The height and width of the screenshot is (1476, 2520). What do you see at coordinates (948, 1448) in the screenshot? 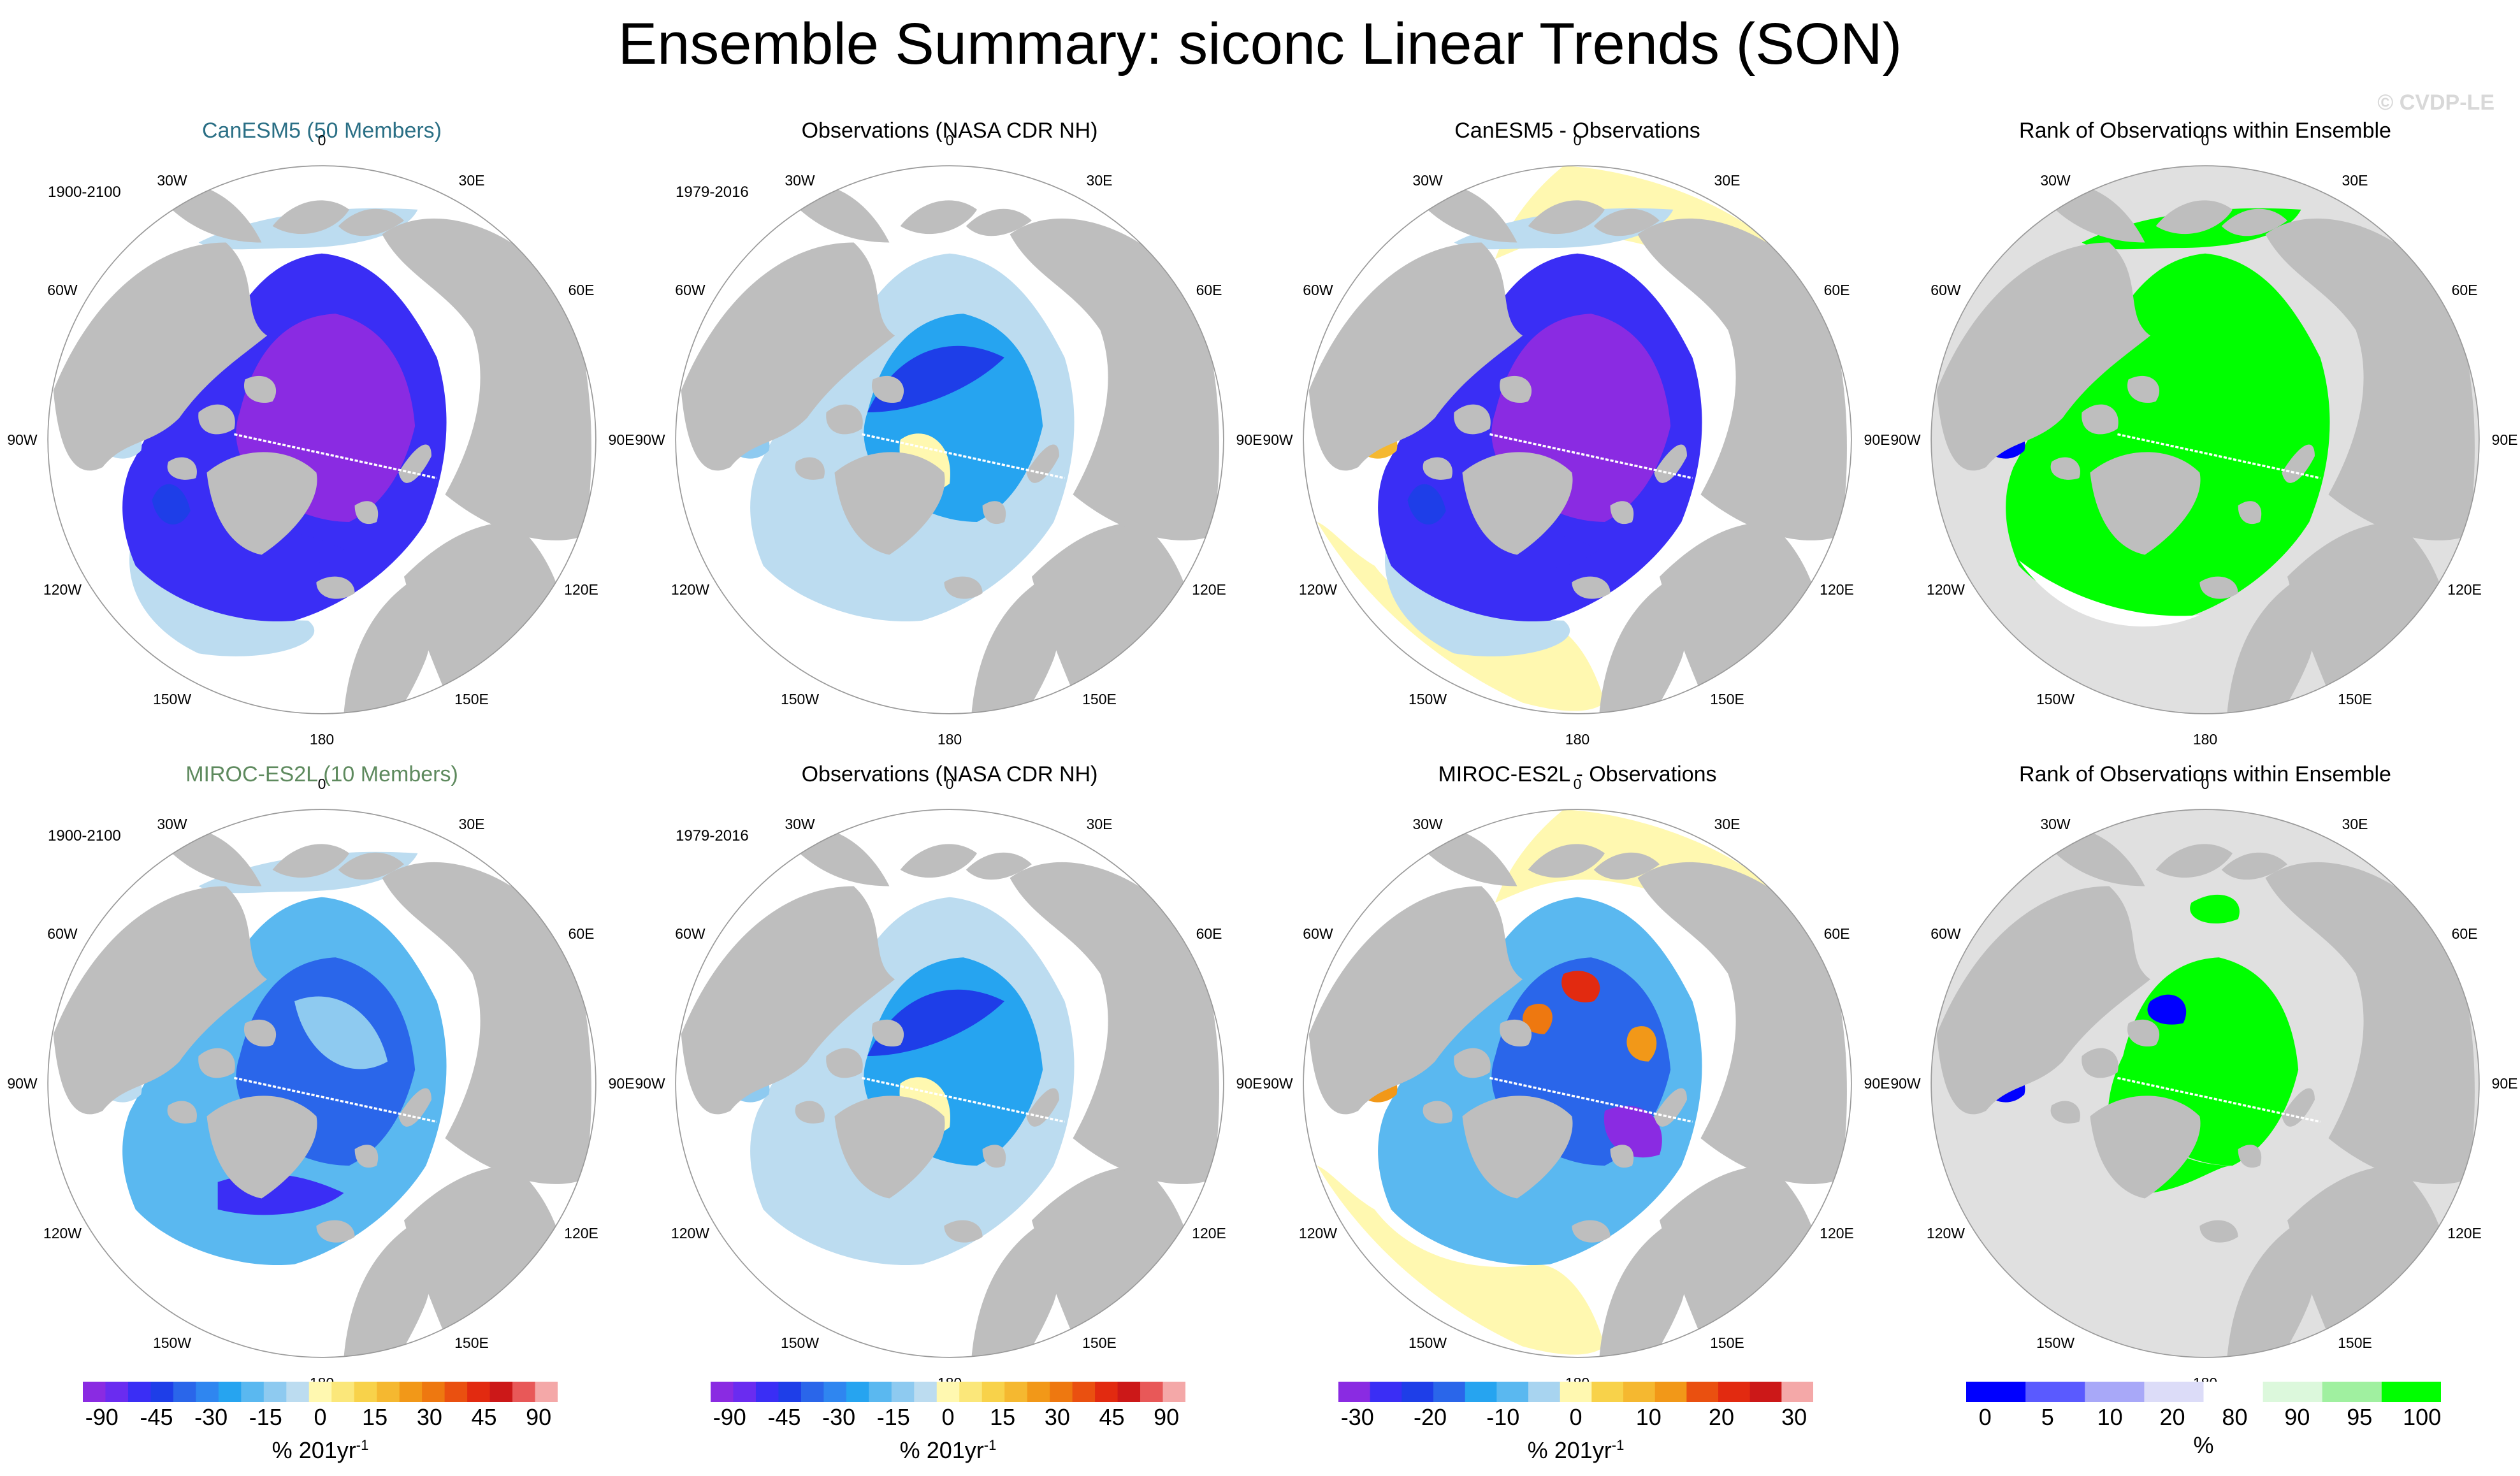
I see `colorbar-units: % 201yr-1` at bounding box center [948, 1448].